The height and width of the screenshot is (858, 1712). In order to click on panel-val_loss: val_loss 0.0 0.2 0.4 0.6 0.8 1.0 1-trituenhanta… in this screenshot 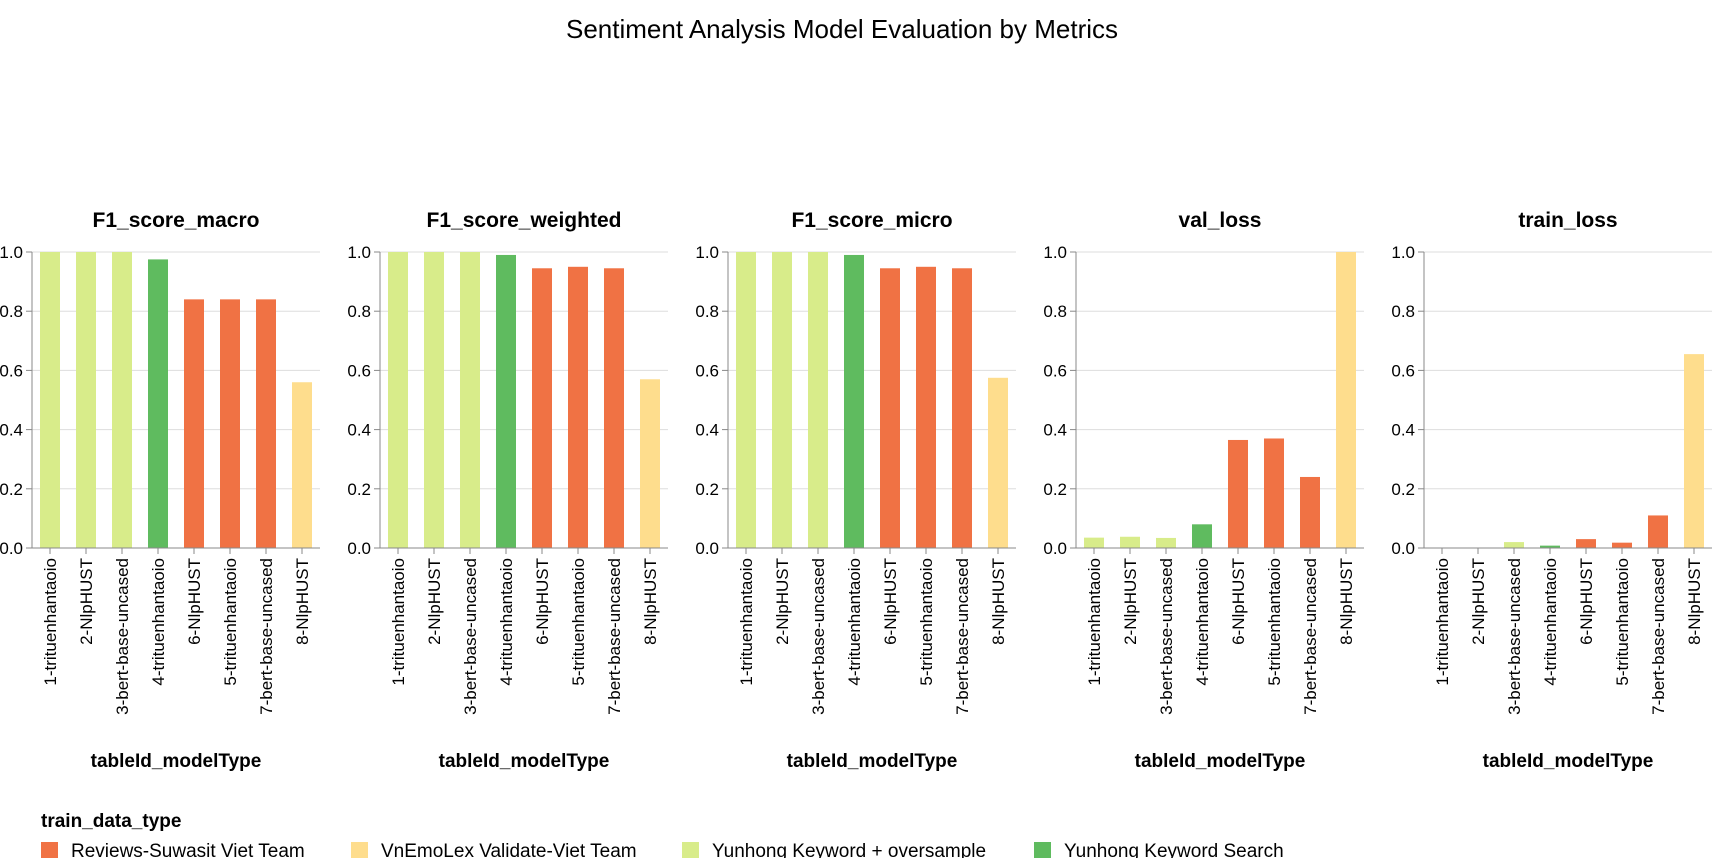, I will do `click(1203, 490)`.